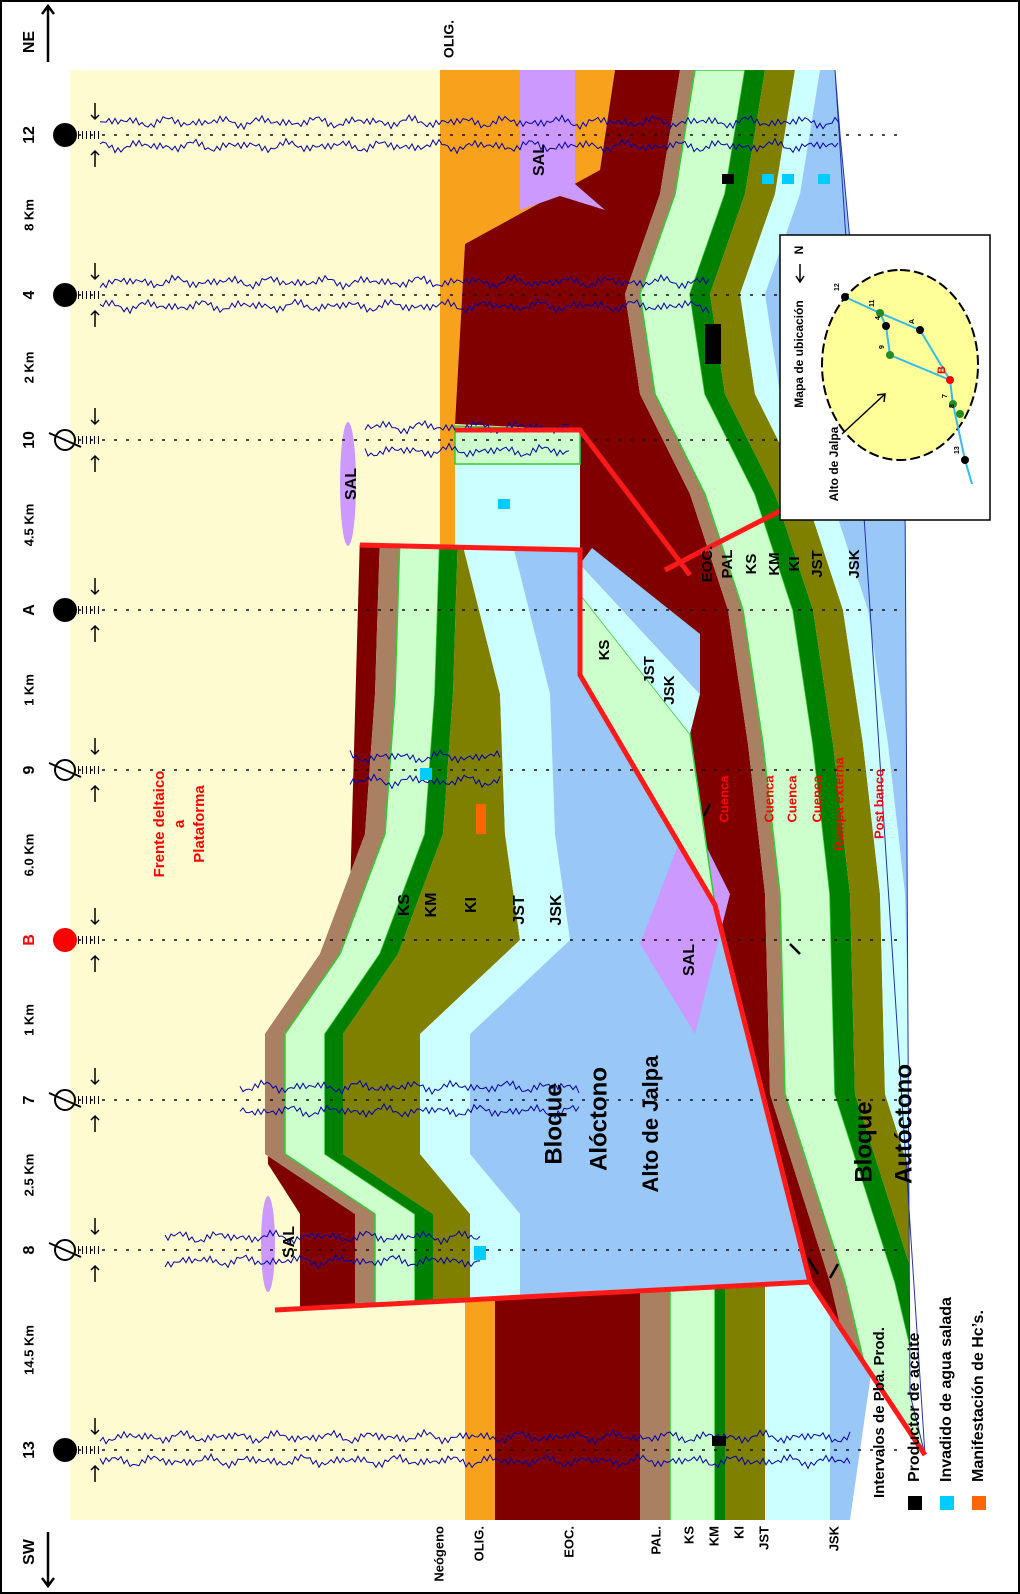 This screenshot has width=1020, height=1594. What do you see at coordinates (878, 318) in the screenshot?
I see `map-well-label: 4` at bounding box center [878, 318].